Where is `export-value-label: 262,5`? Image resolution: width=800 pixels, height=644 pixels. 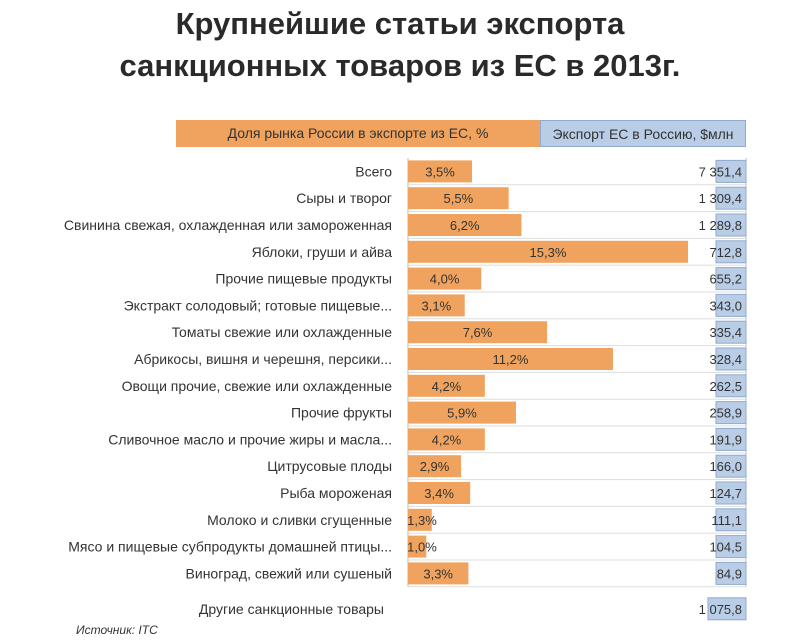
export-value-label: 262,5 is located at coordinates (725, 386).